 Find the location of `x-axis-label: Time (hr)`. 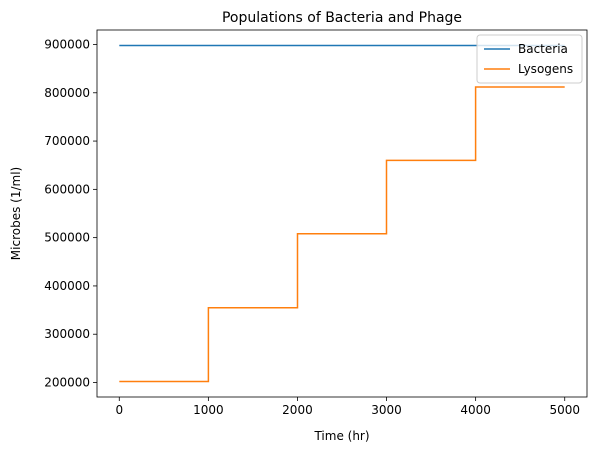

x-axis-label: Time (hr) is located at coordinates (341, 436).